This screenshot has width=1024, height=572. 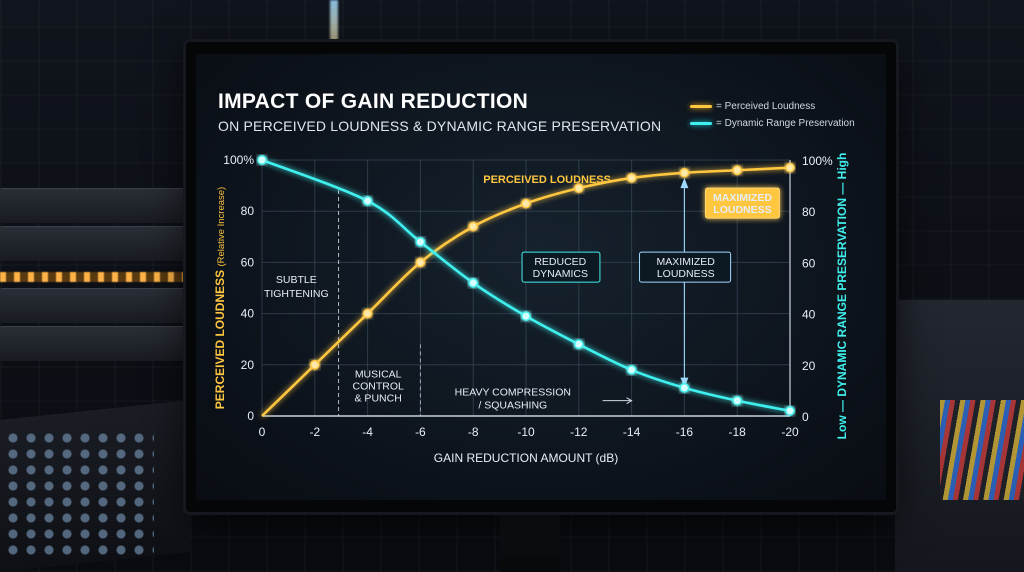 I want to click on annotation-maximized-gold: LOUDNESS, so click(x=742, y=210).